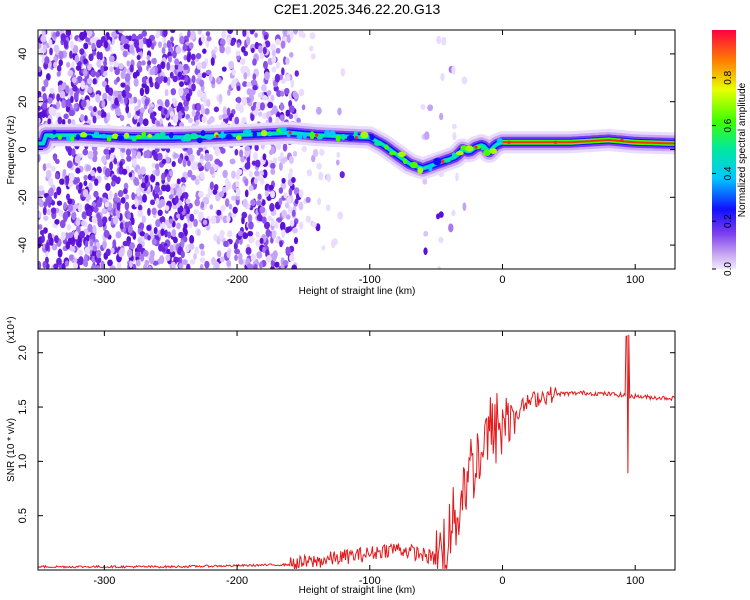 This screenshot has width=750, height=600. What do you see at coordinates (728, 221) in the screenshot?
I see `colorbar-tick-label: 0.2` at bounding box center [728, 221].